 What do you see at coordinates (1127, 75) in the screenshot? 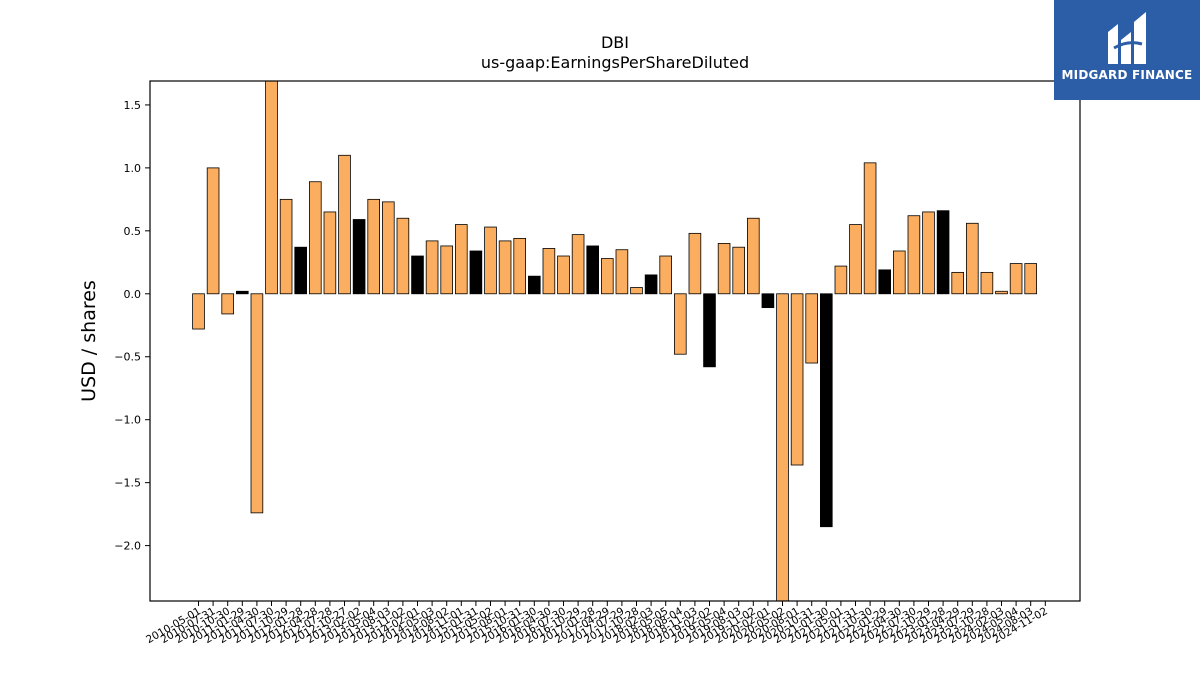
I see `logo-text: MIDGARD FINANCE` at bounding box center [1127, 75].